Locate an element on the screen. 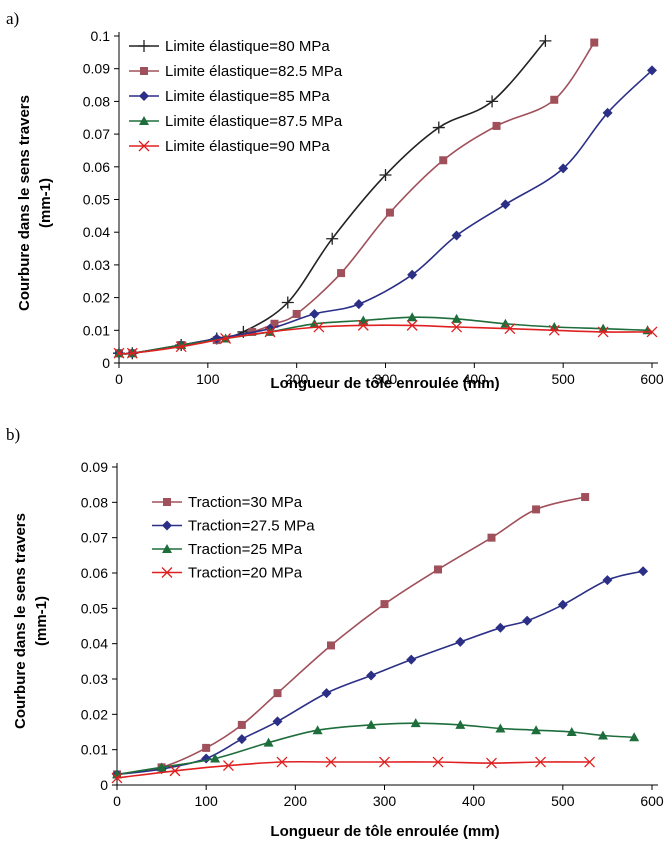  x-axis-title-a: Longueur de tôle enroulée (mm) is located at coordinates (384, 383).